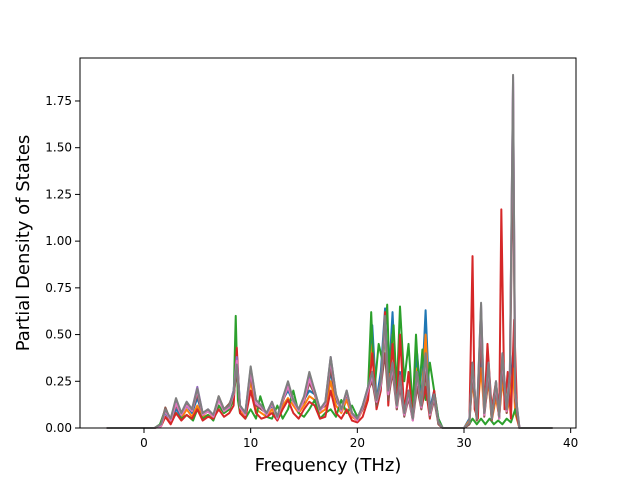  Describe the element at coordinates (144, 443) in the screenshot. I see `x-tick-label: 0` at that location.